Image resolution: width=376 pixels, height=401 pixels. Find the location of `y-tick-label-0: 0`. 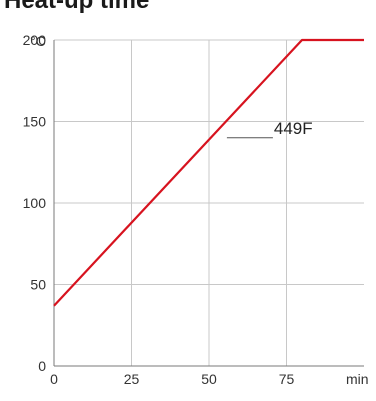

y-tick-label-0: 0 is located at coordinates (42, 366).